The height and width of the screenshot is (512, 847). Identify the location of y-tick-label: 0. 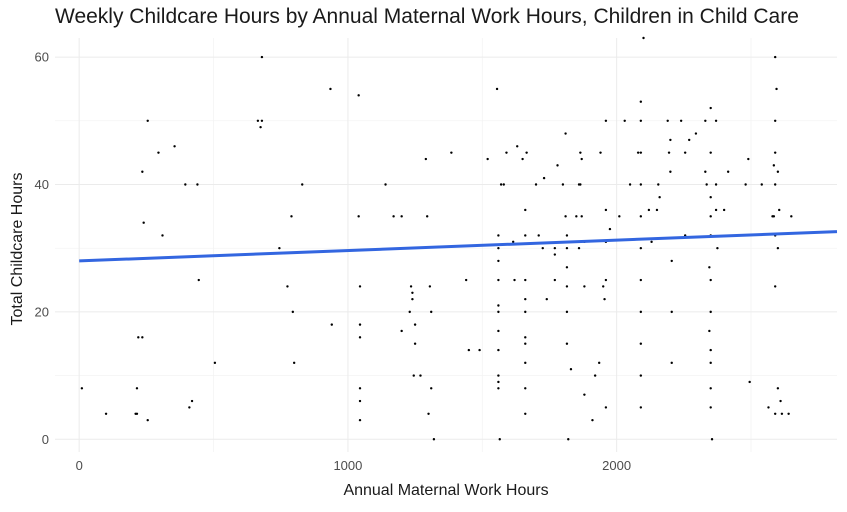
(45, 439).